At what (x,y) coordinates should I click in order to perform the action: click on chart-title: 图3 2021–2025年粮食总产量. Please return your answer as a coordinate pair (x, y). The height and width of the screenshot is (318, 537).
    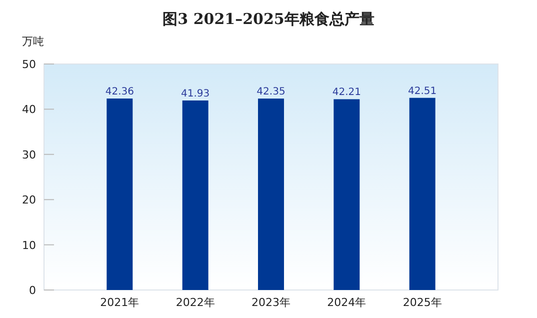
    Looking at the image, I should click on (268, 19).